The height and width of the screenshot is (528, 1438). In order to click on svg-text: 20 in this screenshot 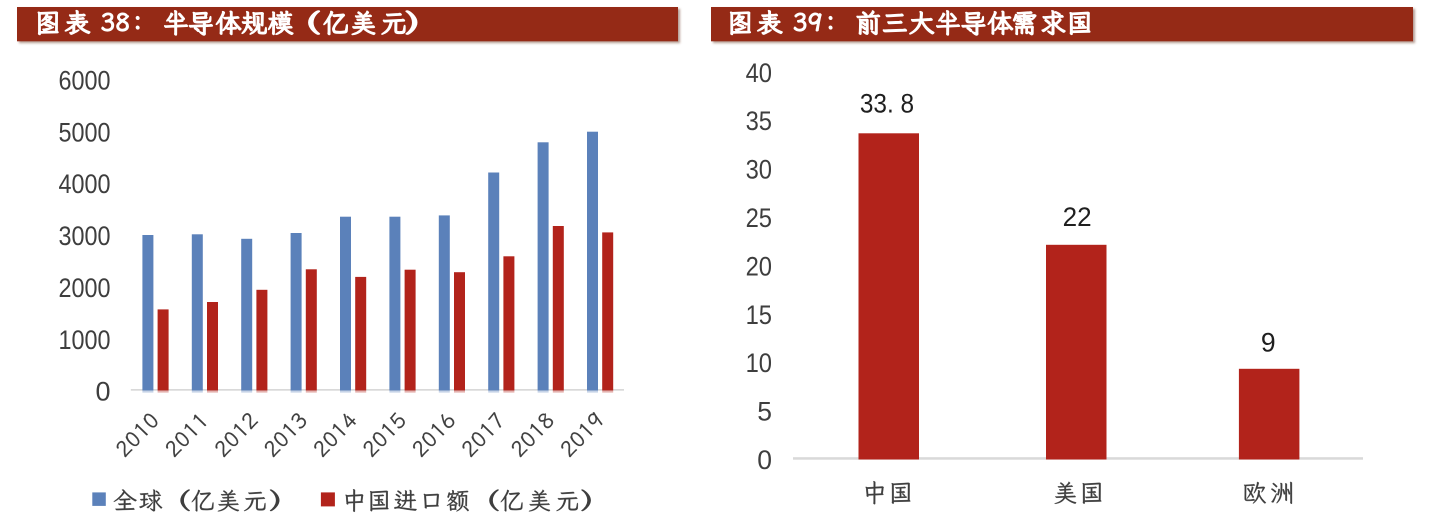, I will do `click(759, 266)`.